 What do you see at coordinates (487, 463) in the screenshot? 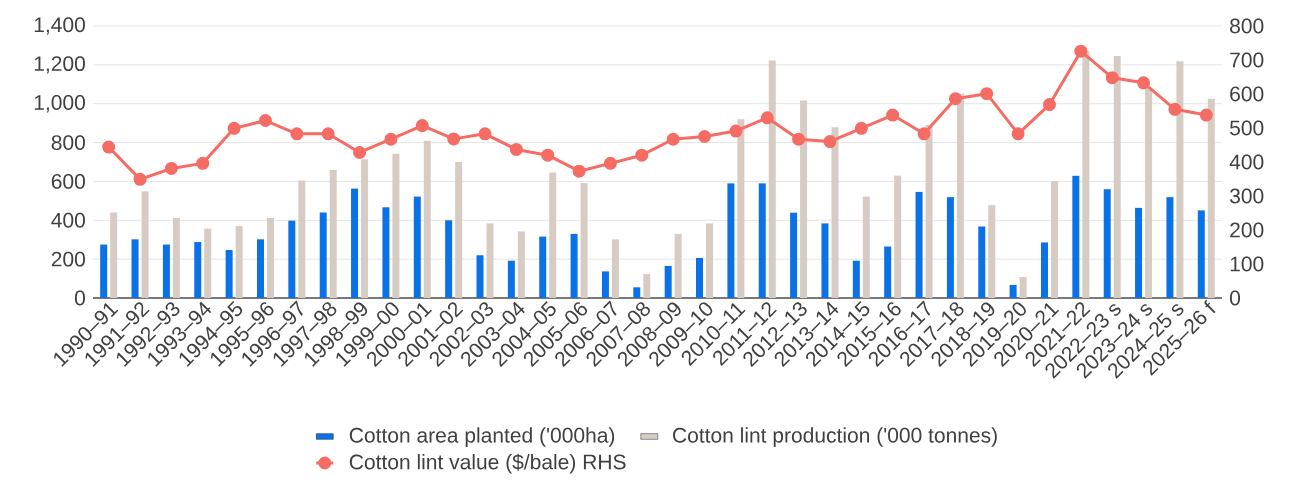
I see `legend-label: Cotton lint value ($/bale) RHS` at bounding box center [487, 463].